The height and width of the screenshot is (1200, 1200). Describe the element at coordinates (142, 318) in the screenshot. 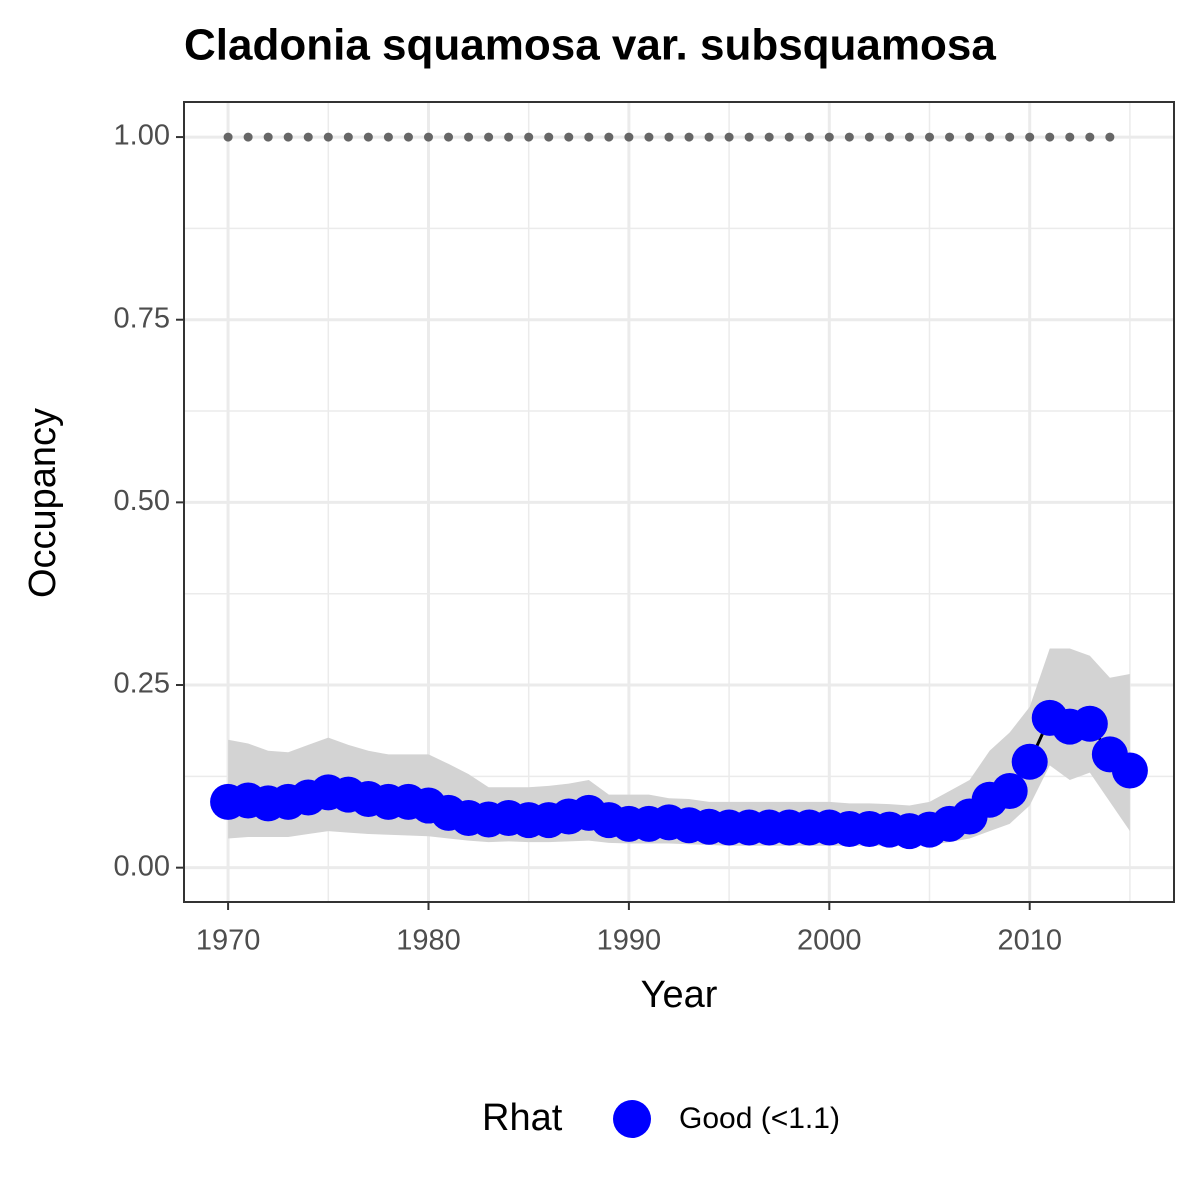

I see `y-tick-label: 0.75` at that location.